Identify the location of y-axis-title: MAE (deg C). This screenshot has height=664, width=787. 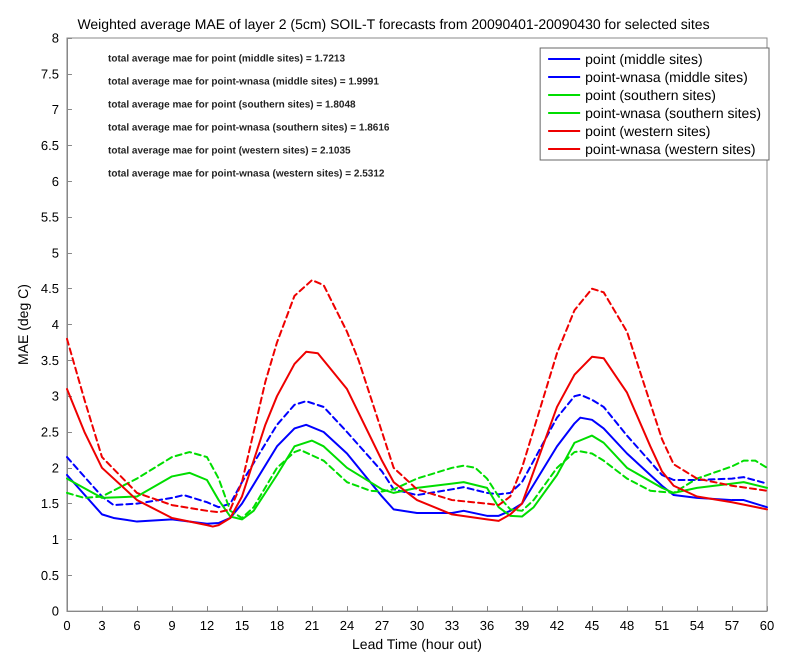
(23, 325).